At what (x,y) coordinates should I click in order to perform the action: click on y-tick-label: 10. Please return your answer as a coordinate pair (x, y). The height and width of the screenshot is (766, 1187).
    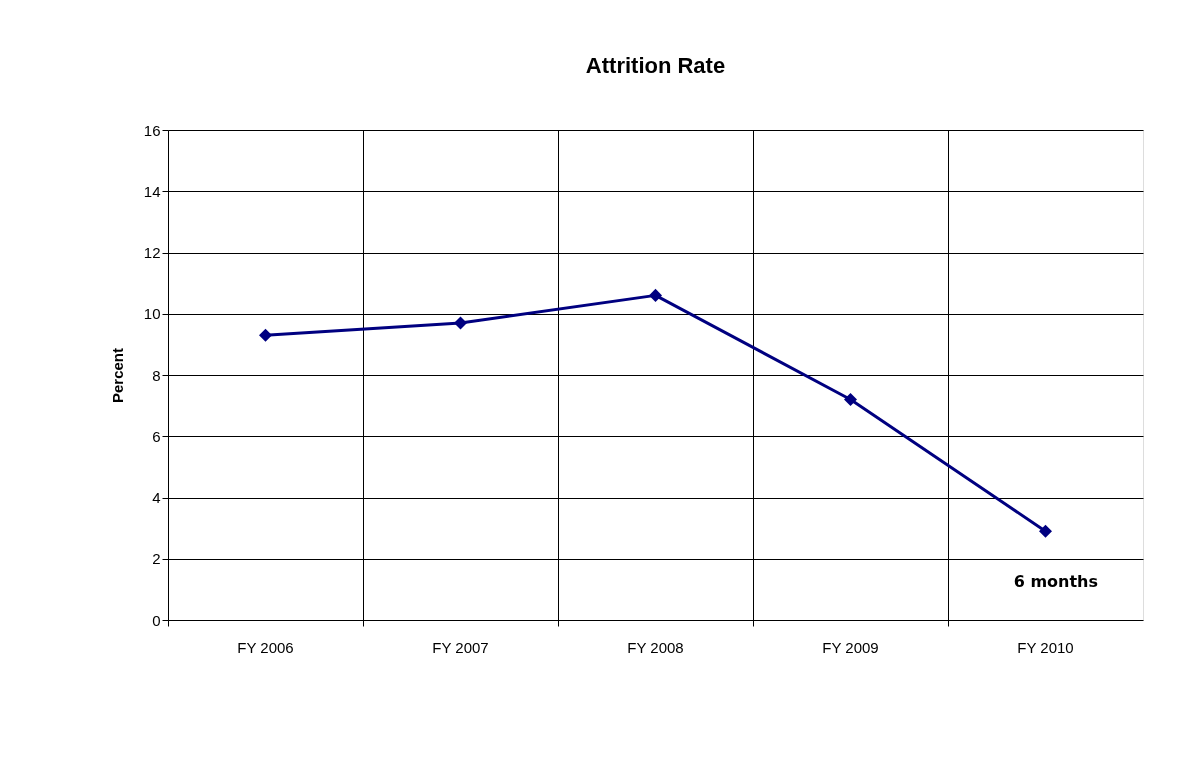
    Looking at the image, I should click on (152, 314).